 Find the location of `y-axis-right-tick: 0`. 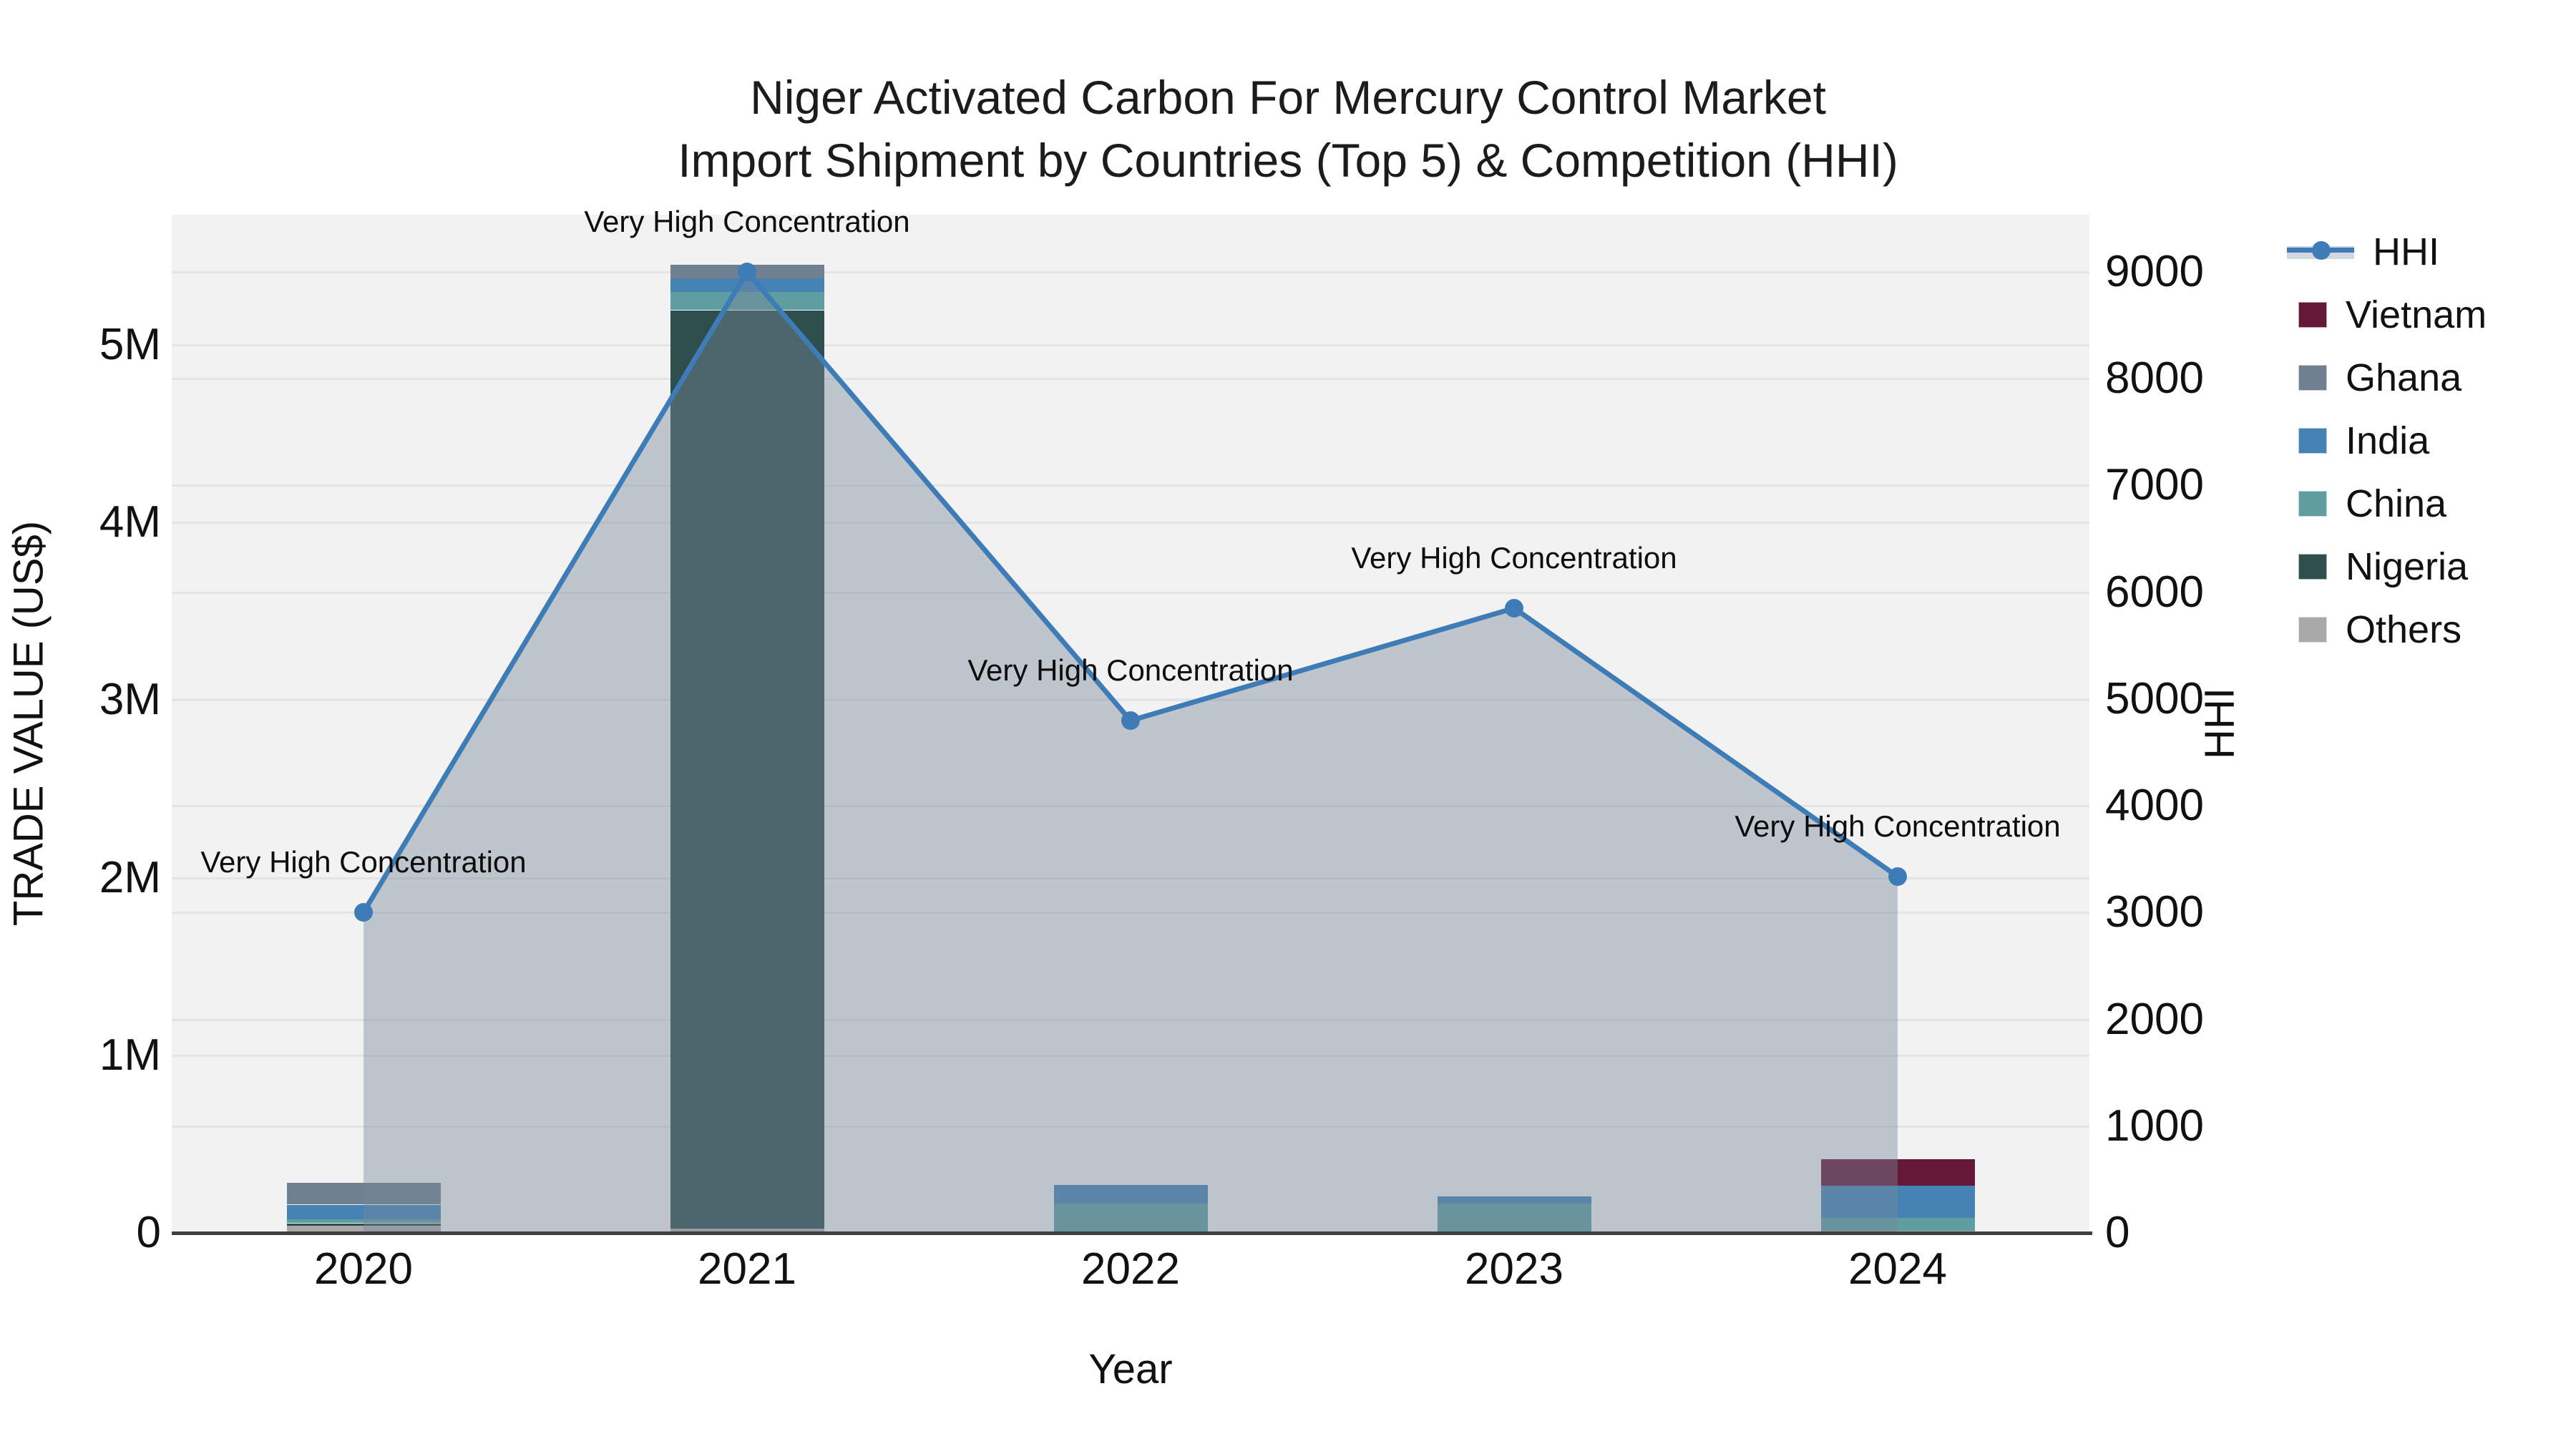

y-axis-right-tick: 0 is located at coordinates (2117, 1232).